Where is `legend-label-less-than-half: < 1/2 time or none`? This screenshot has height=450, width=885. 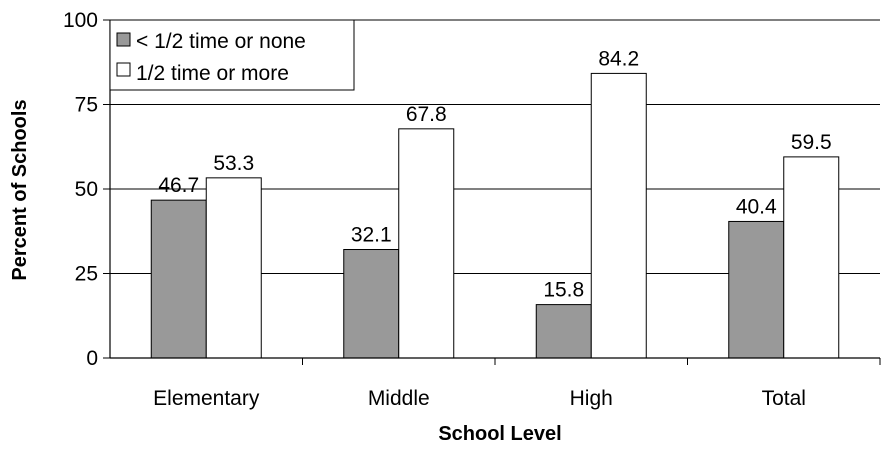 legend-label-less-than-half: < 1/2 time or none is located at coordinates (221, 41).